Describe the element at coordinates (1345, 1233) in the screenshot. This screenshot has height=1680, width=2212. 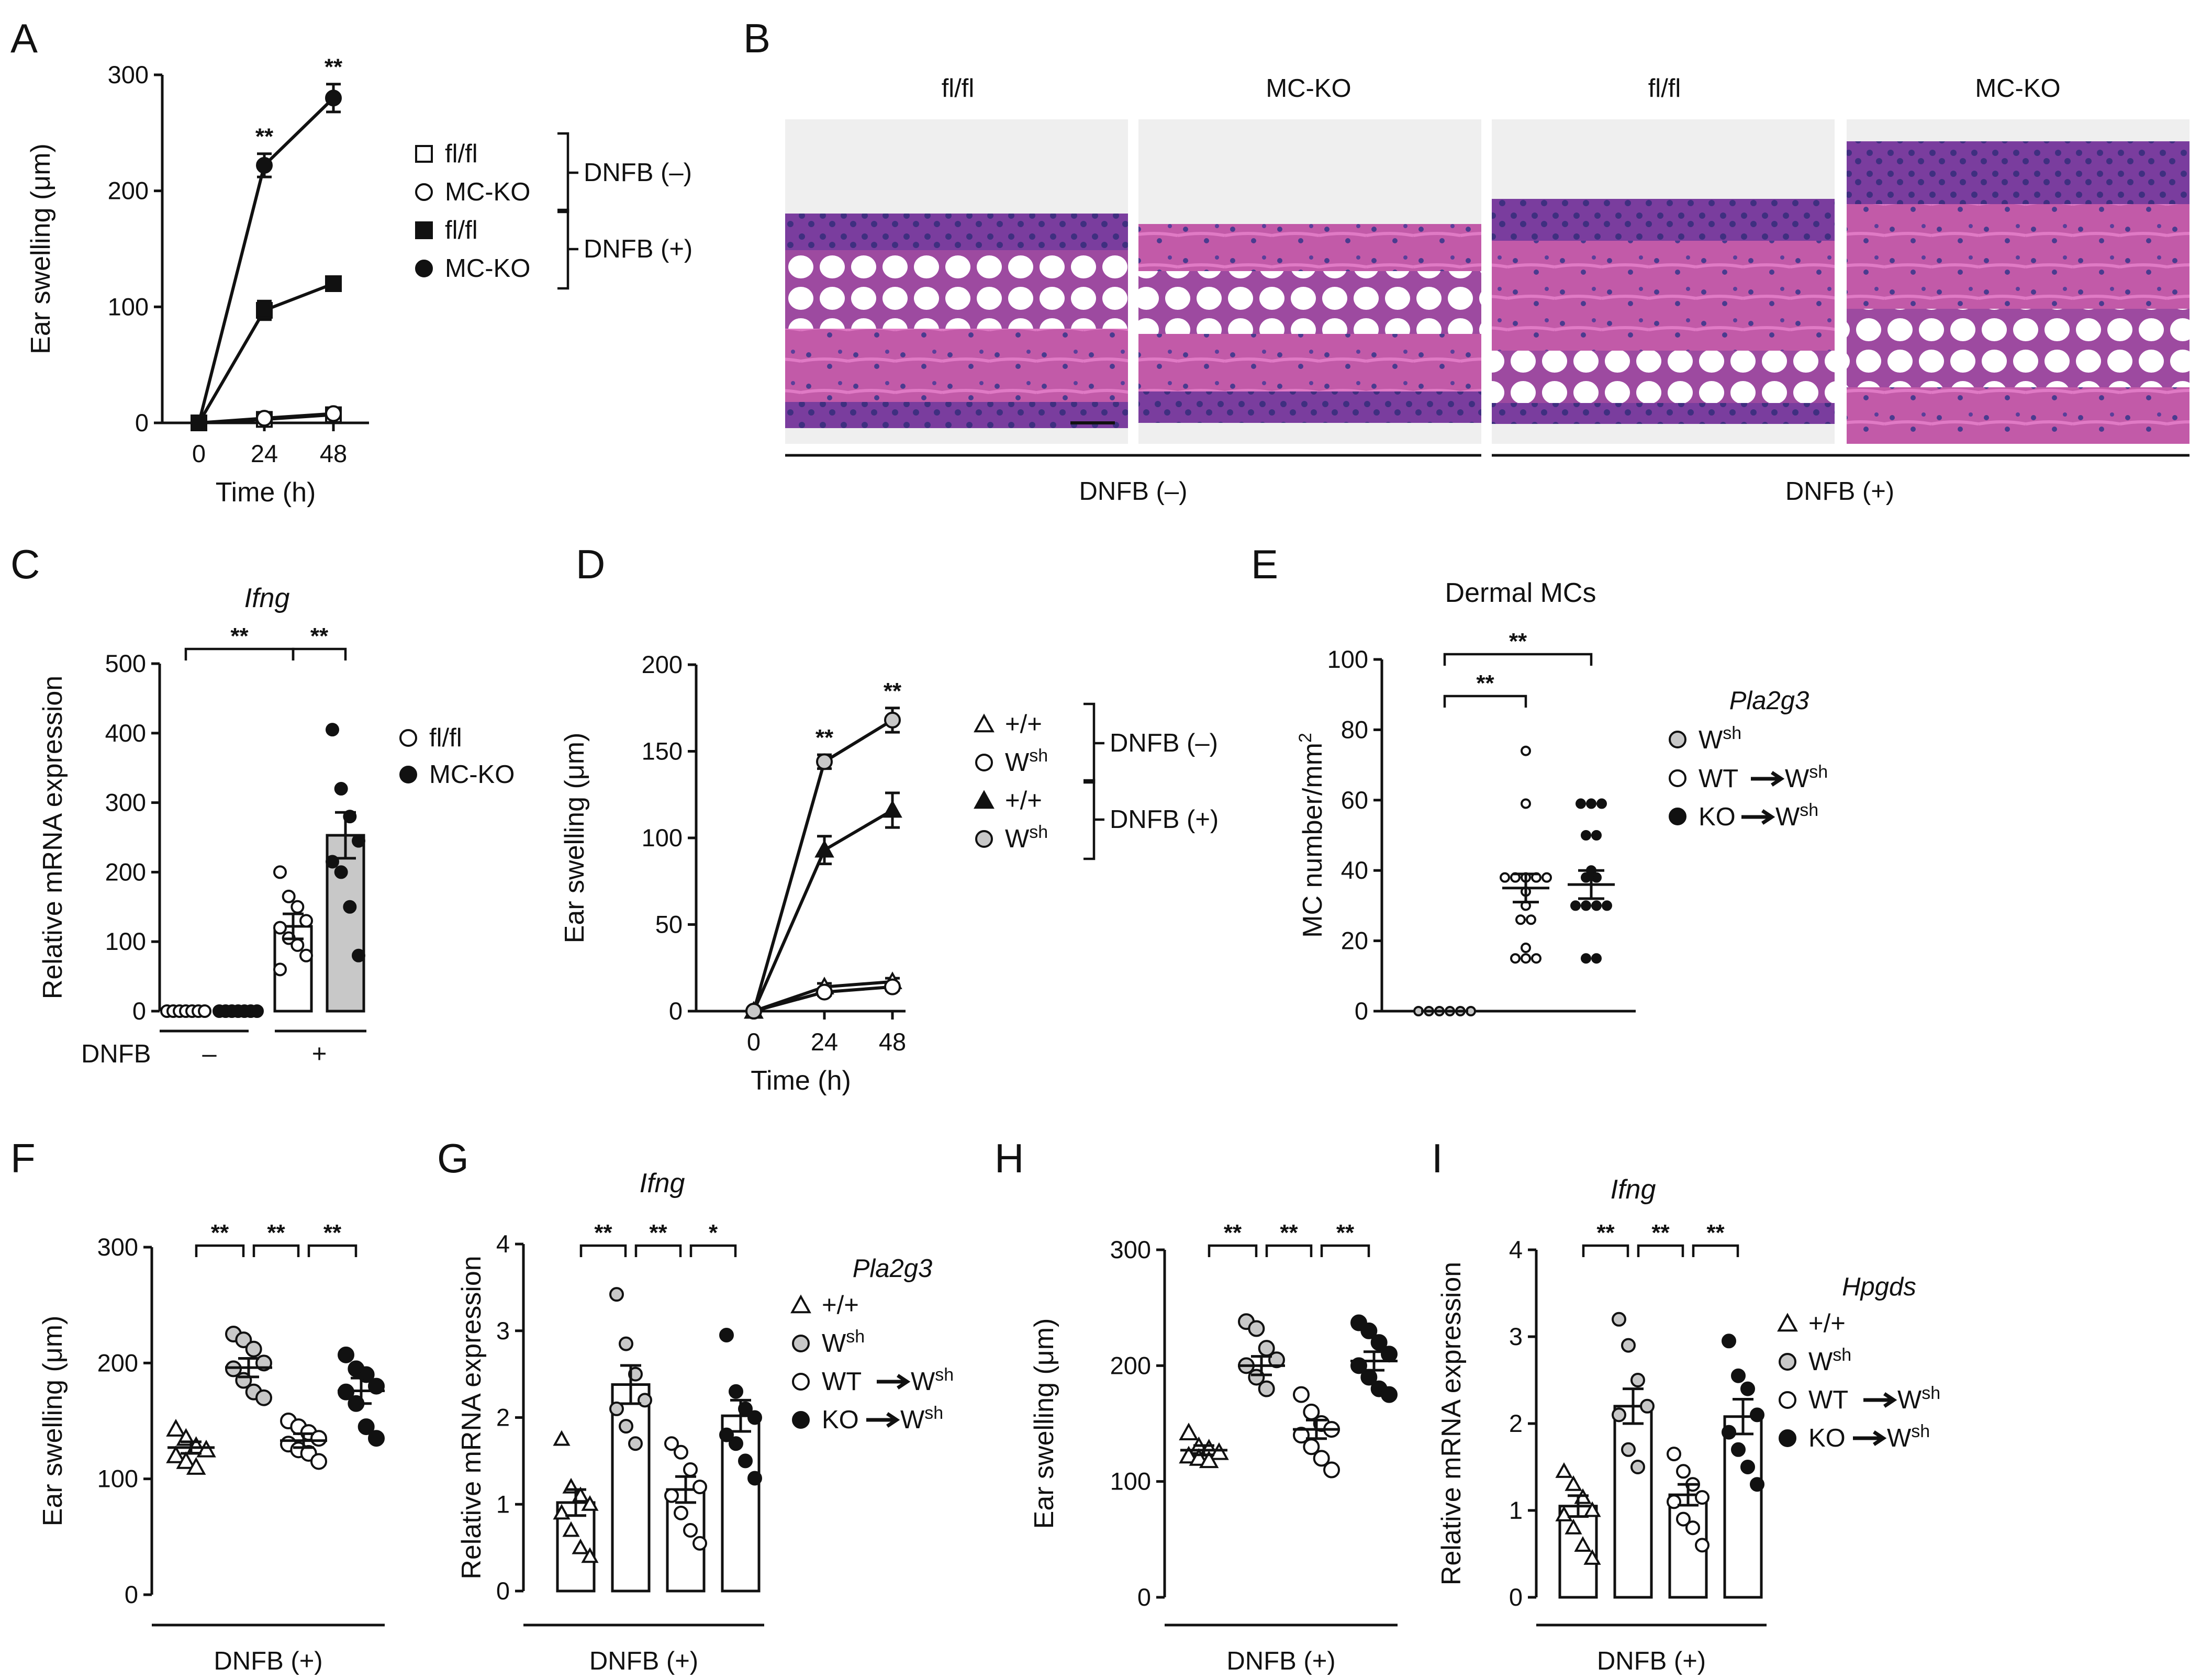
I see `panel-h-sig-sig-label: **` at that location.